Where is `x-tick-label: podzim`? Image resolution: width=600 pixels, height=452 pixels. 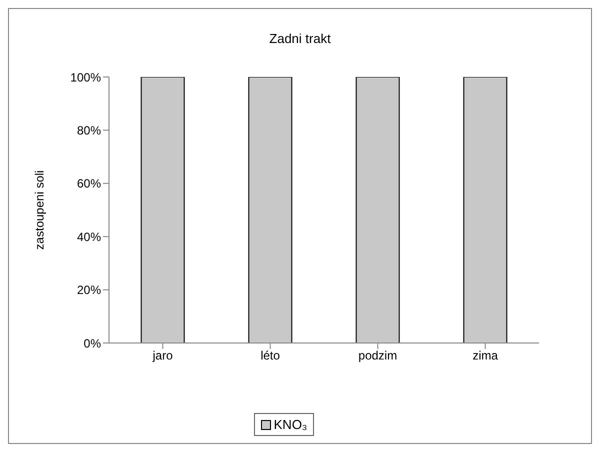
x-tick-label: podzim is located at coordinates (378, 355).